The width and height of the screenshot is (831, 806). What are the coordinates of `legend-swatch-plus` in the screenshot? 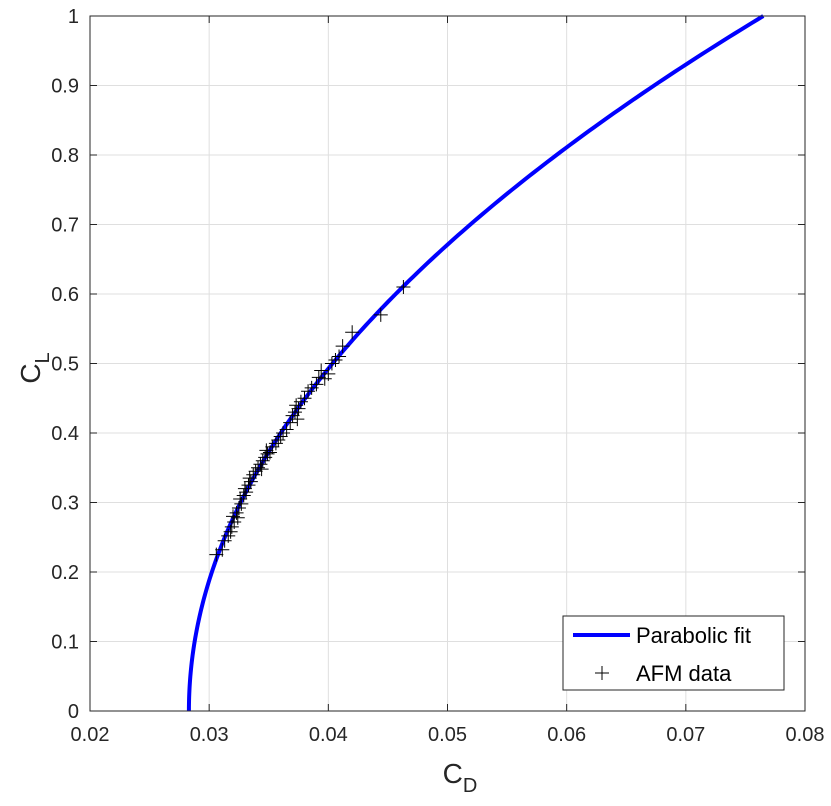 It's located at (602, 673).